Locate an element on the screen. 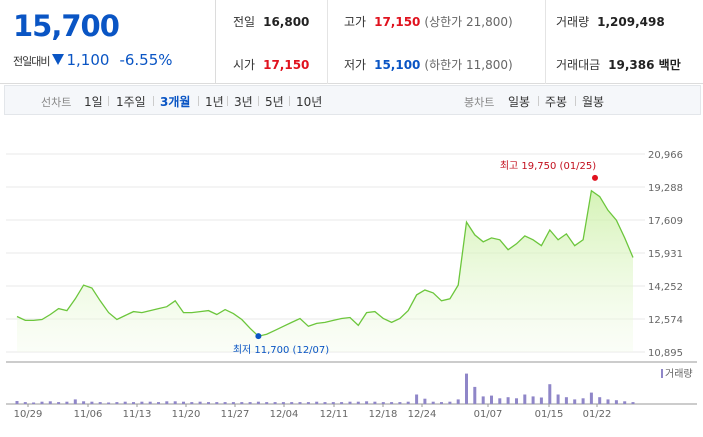 The width and height of the screenshot is (703, 437). open-label: 시가 is located at coordinates (244, 65).